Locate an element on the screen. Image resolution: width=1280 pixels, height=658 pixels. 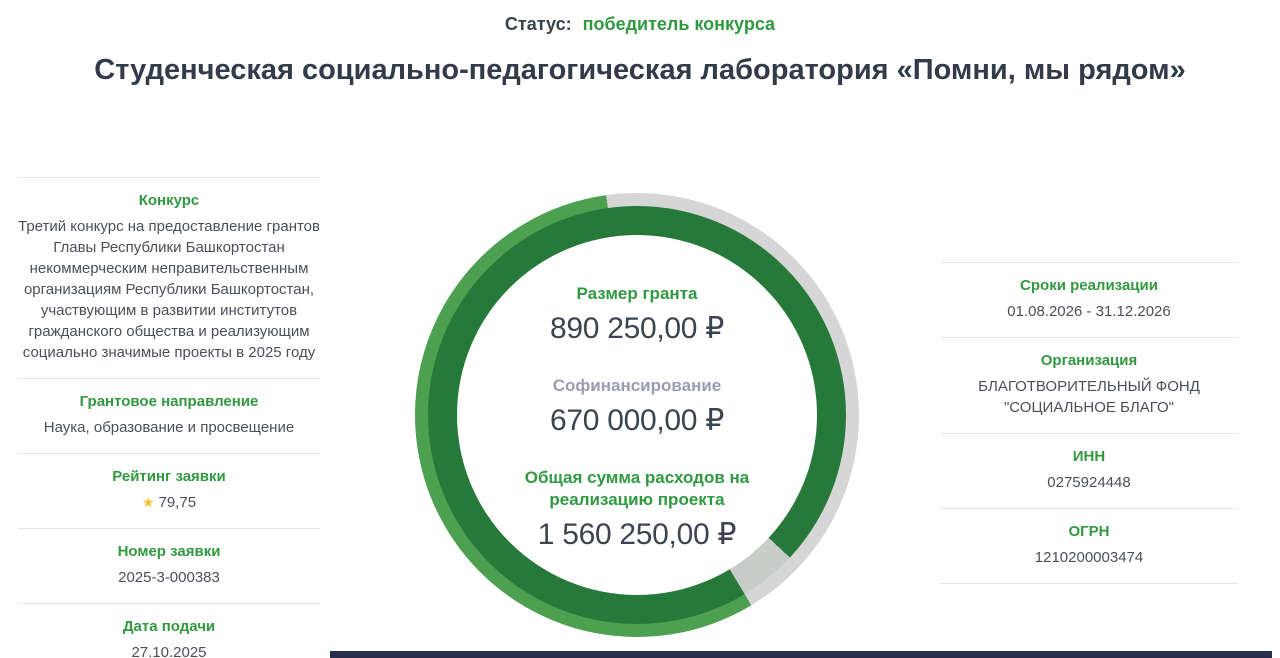
next-section-edge-bar is located at coordinates (801, 654).